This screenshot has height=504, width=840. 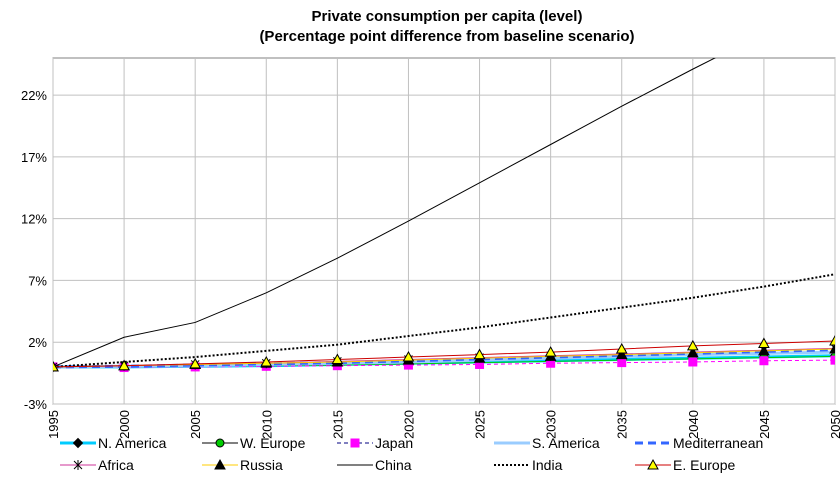 I want to click on legend-item-japan: Japan, so click(x=375, y=443).